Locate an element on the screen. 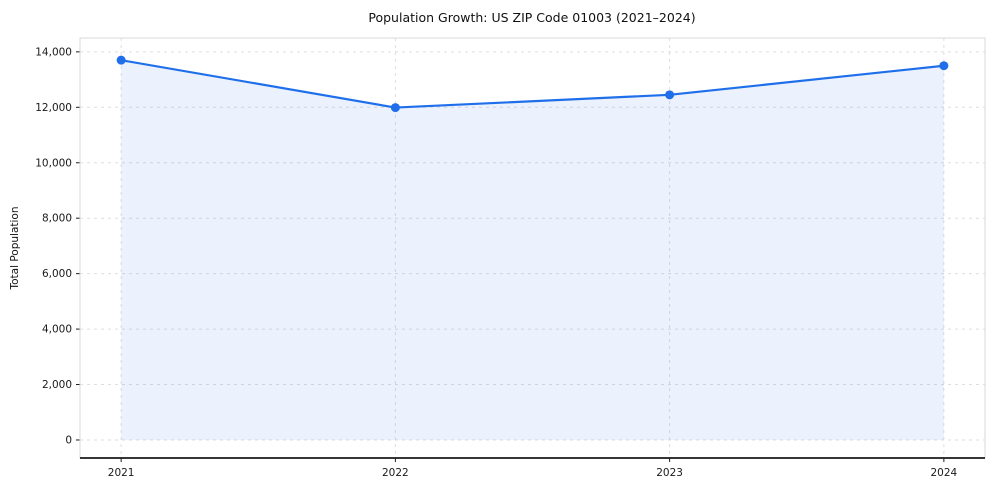  y-tick-label: 6,000 is located at coordinates (57, 274).